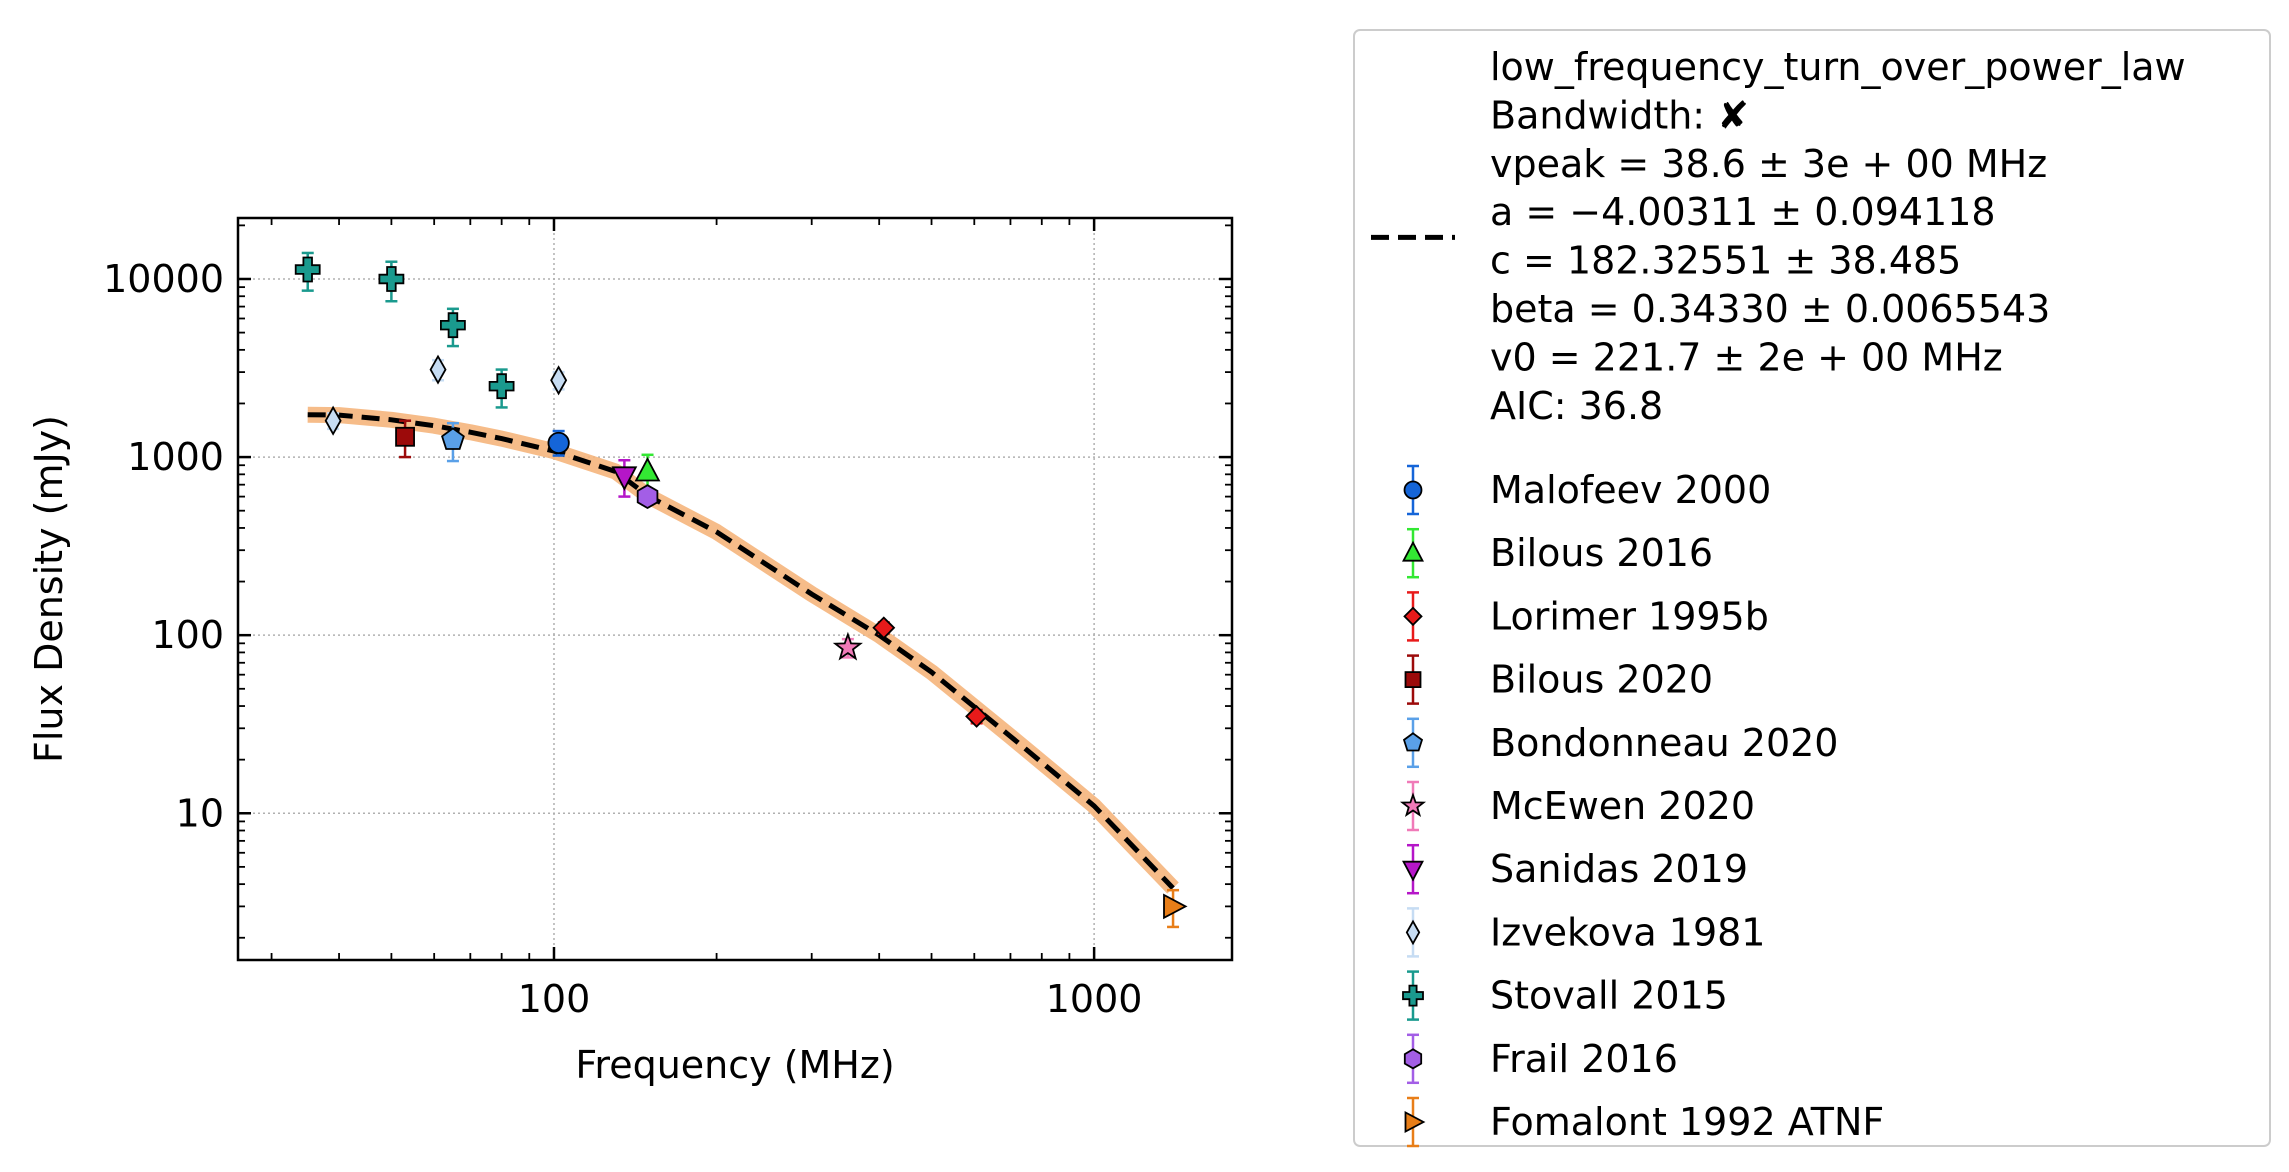  What do you see at coordinates (1619, 115) in the screenshot?
I see `legend-fit-label-line: Bandwidth: ✘` at bounding box center [1619, 115].